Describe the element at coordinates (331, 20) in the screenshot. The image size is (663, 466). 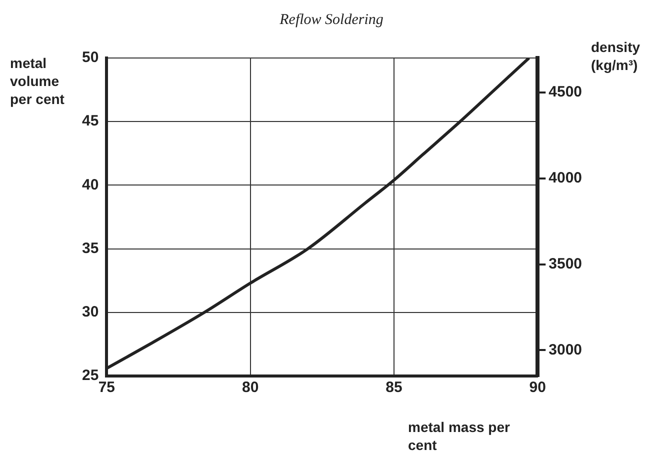
I see `chart-title: Reflow Soldering` at that location.